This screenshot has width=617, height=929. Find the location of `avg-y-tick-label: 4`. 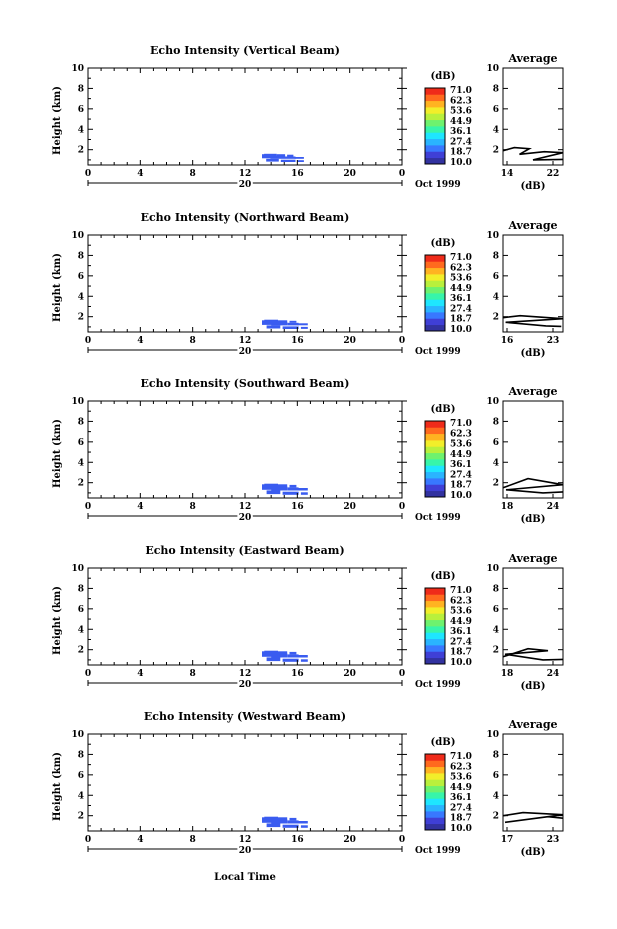

avg-y-tick-label: 4 is located at coordinates (496, 630).